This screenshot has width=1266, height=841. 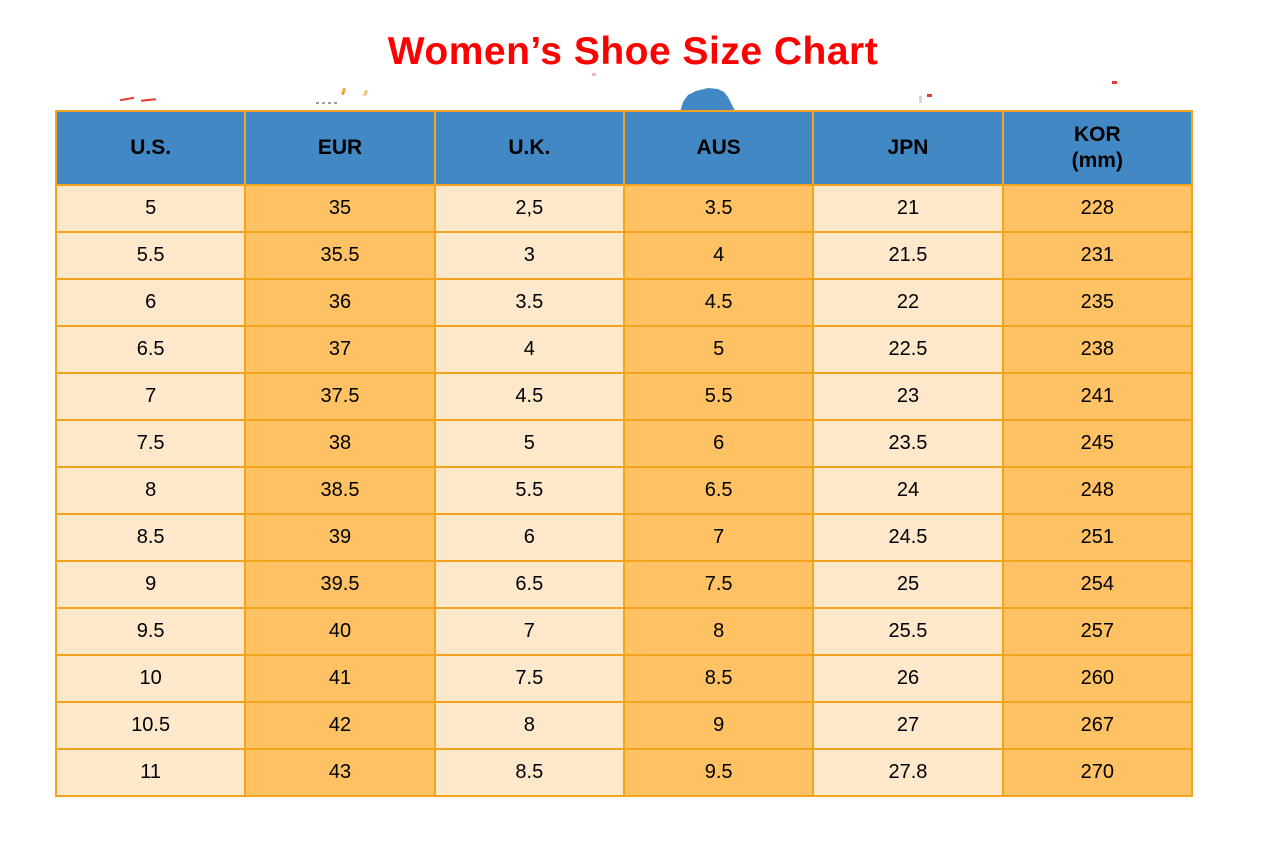 I want to click on table-cell: 228, so click(x=1097, y=208).